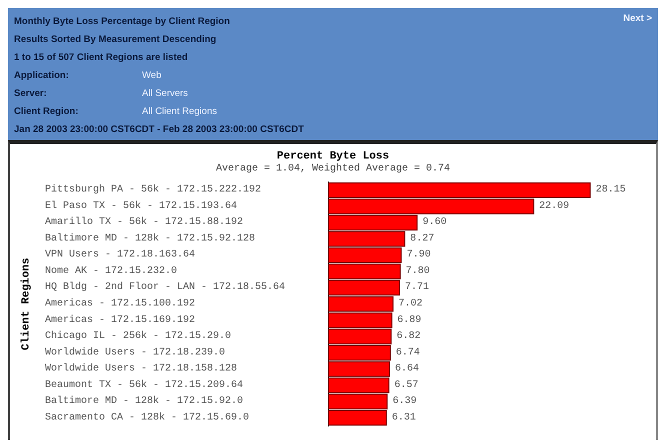 The width and height of the screenshot is (664, 445). I want to click on text: Jan 28 2003 23:00:00 CST6CDT - Feb 28 2003 23:00:00 CST6CDT, so click(159, 130).